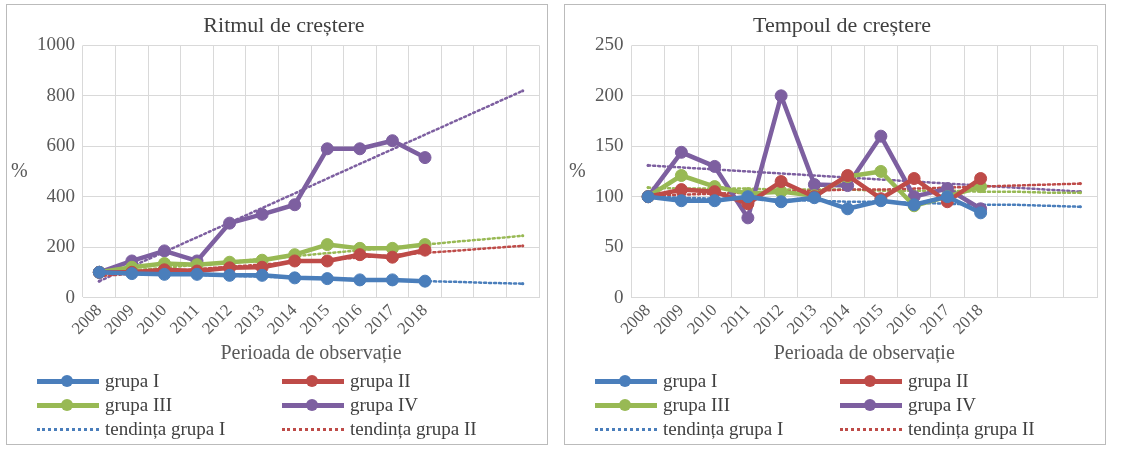  I want to click on y-tick-label: 50, so click(614, 246).